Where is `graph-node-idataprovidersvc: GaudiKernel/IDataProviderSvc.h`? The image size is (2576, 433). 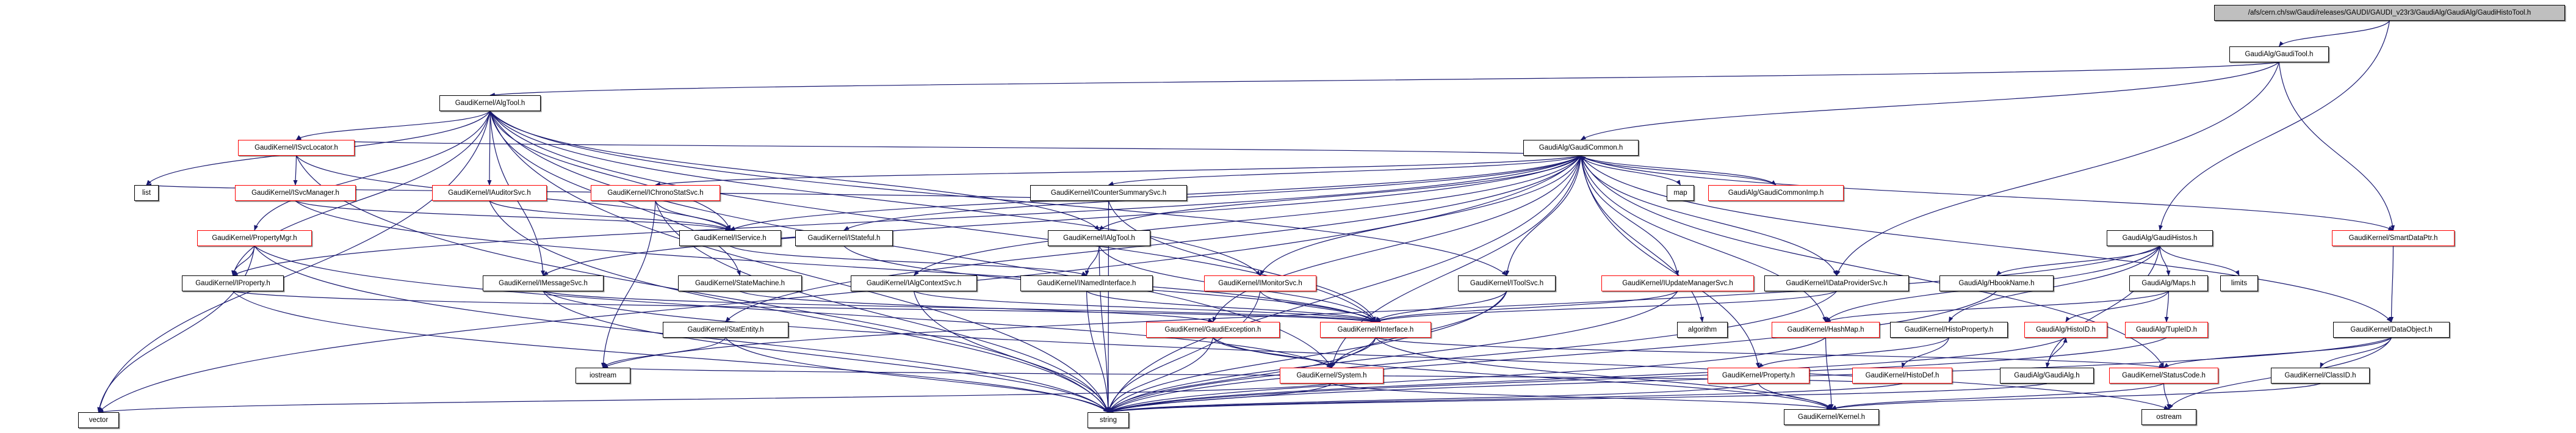
graph-node-idataprovidersvc: GaudiKernel/IDataProviderSvc.h is located at coordinates (1836, 283).